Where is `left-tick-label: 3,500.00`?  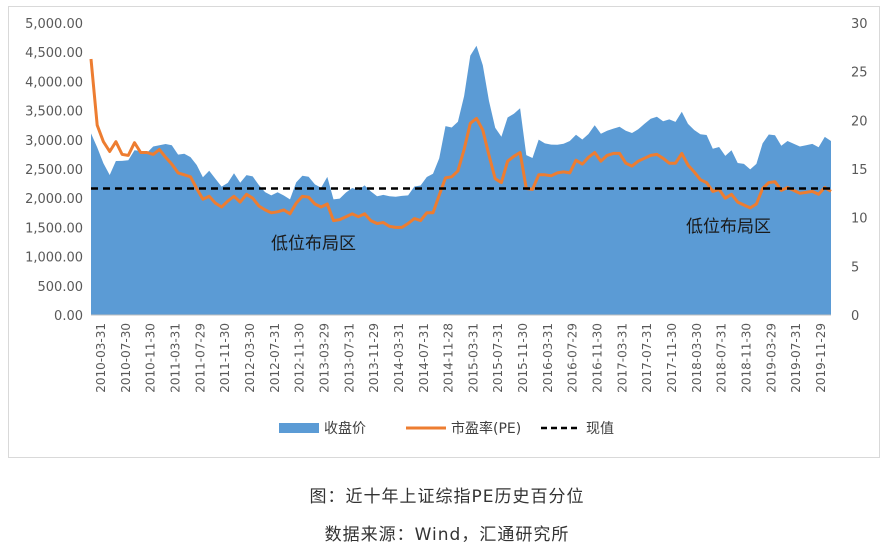
left-tick-label: 3,500.00 is located at coordinates (54, 112).